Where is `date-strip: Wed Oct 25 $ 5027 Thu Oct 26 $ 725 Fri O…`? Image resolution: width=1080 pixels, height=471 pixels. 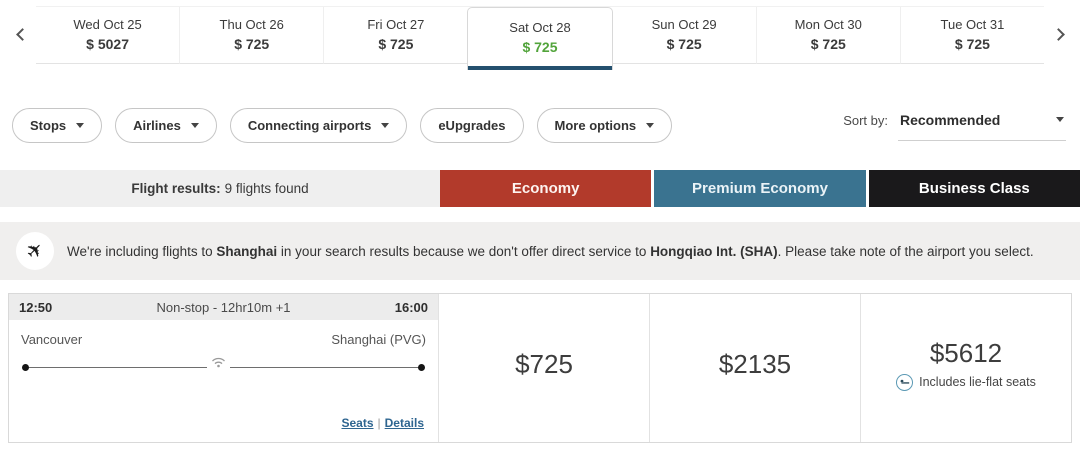 date-strip: Wed Oct 25 $ 5027 Thu Oct 26 $ 725 Fri O… is located at coordinates (540, 39).